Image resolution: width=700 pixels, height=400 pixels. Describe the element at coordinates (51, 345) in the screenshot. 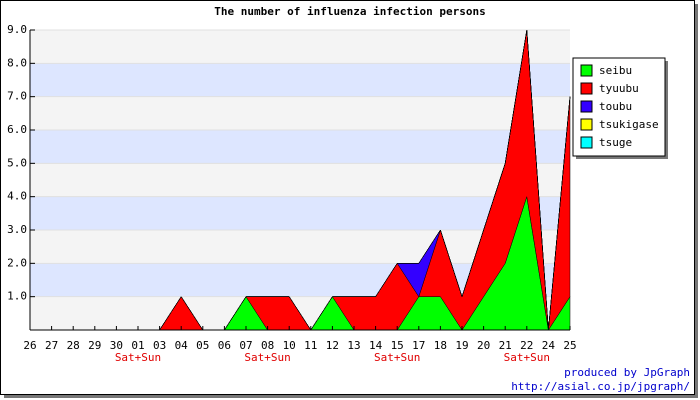

I see `x-tick-label: 27` at that location.